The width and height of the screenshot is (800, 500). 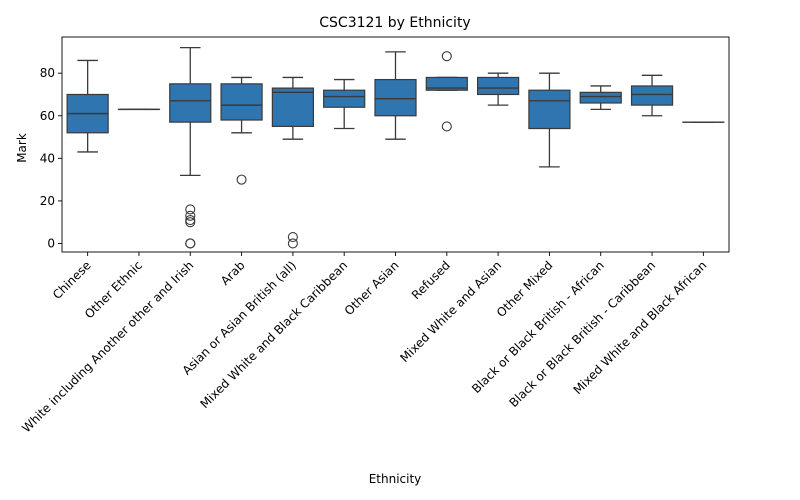 I want to click on x-axis-label: Ethnicity, so click(x=395, y=479).